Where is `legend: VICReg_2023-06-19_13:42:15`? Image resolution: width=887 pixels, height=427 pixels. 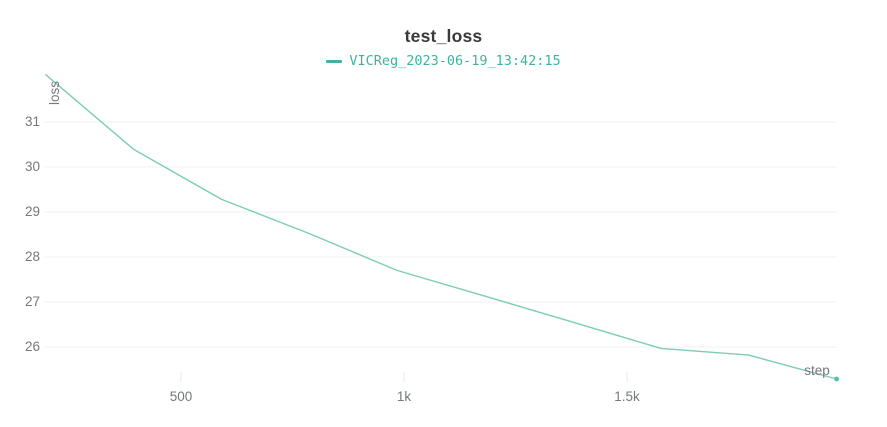 legend: VICReg_2023-06-19_13:42:15 is located at coordinates (443, 61).